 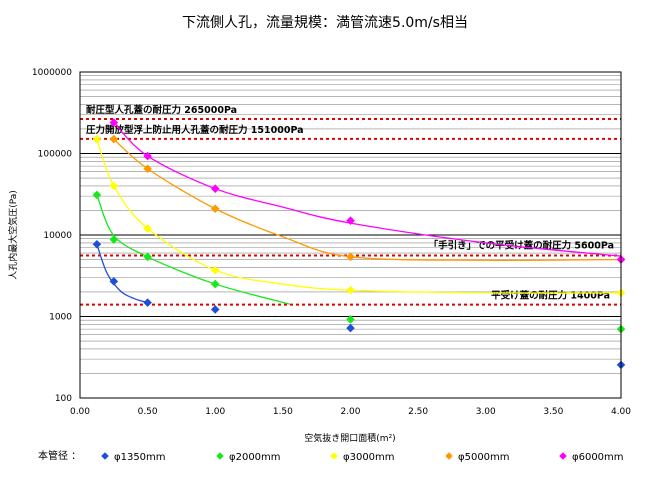 I want to click on y-tick-label: 100, so click(x=63, y=399).